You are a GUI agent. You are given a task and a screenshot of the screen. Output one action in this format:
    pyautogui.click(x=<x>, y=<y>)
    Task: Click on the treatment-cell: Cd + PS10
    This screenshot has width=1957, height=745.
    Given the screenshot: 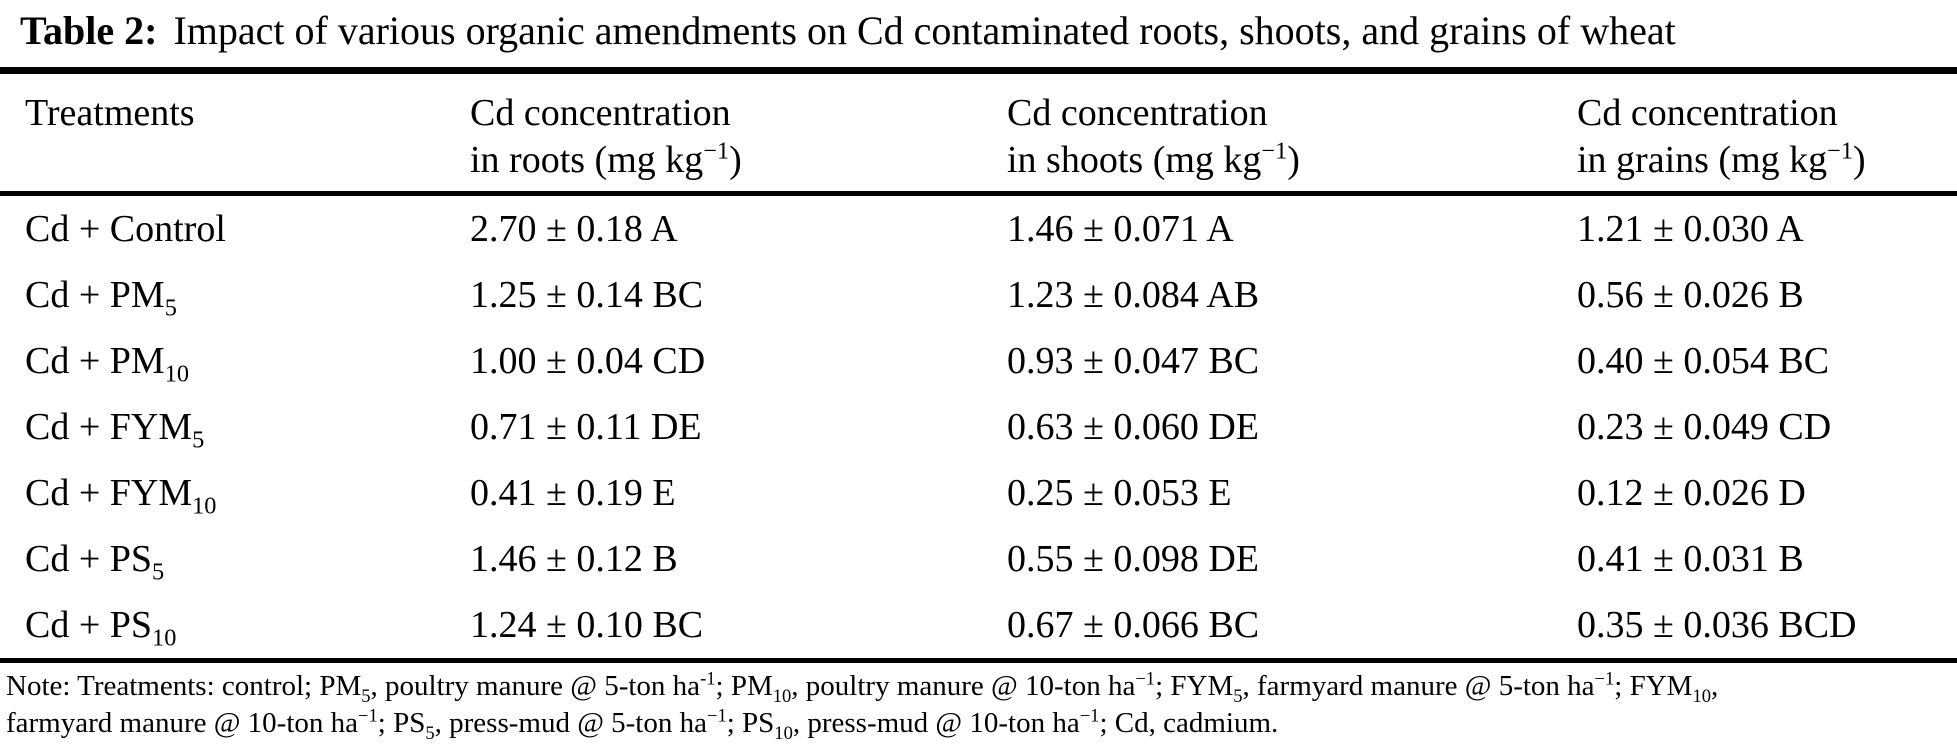 What is the action you would take?
    pyautogui.click(x=101, y=628)
    